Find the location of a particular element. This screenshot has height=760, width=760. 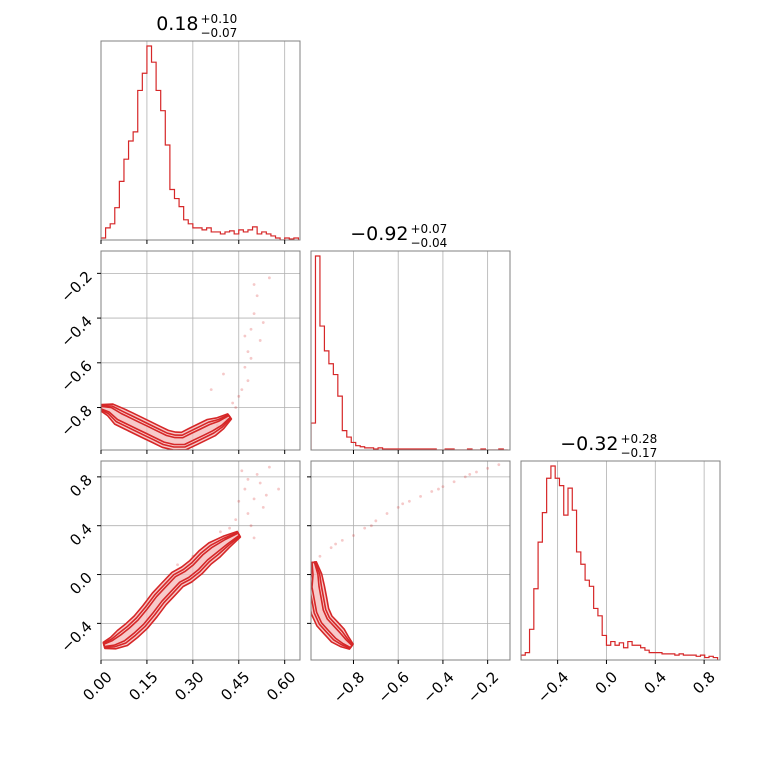

title-value-2: −0.32 is located at coordinates (589, 444).